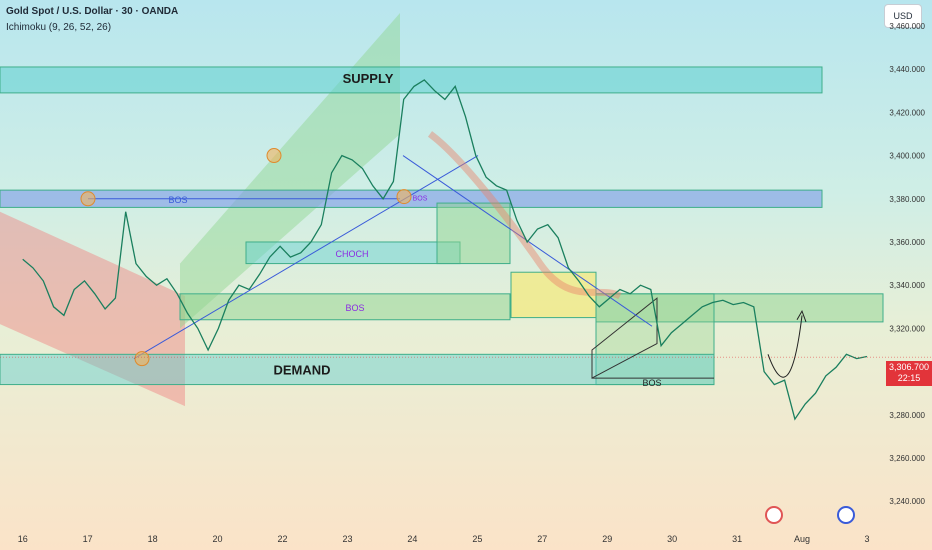  Describe the element at coordinates (903, 16) in the screenshot. I see `currency-button: USD` at that location.